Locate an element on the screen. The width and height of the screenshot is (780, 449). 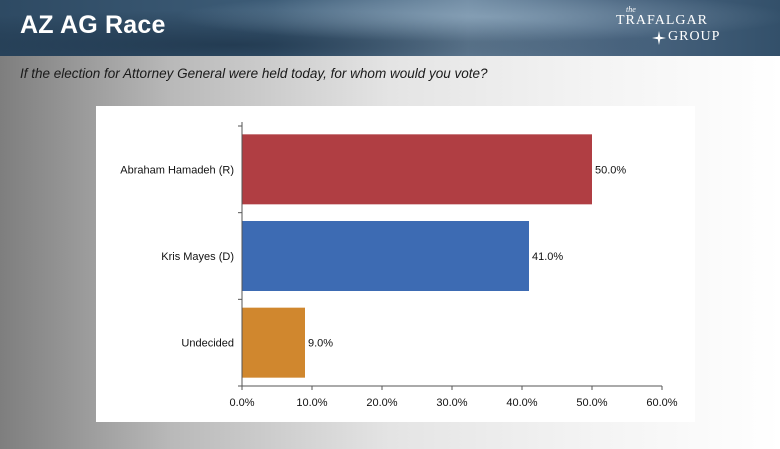
trafalgar-logo: the TRAFALGAR GROUP is located at coordinates (685, 27).